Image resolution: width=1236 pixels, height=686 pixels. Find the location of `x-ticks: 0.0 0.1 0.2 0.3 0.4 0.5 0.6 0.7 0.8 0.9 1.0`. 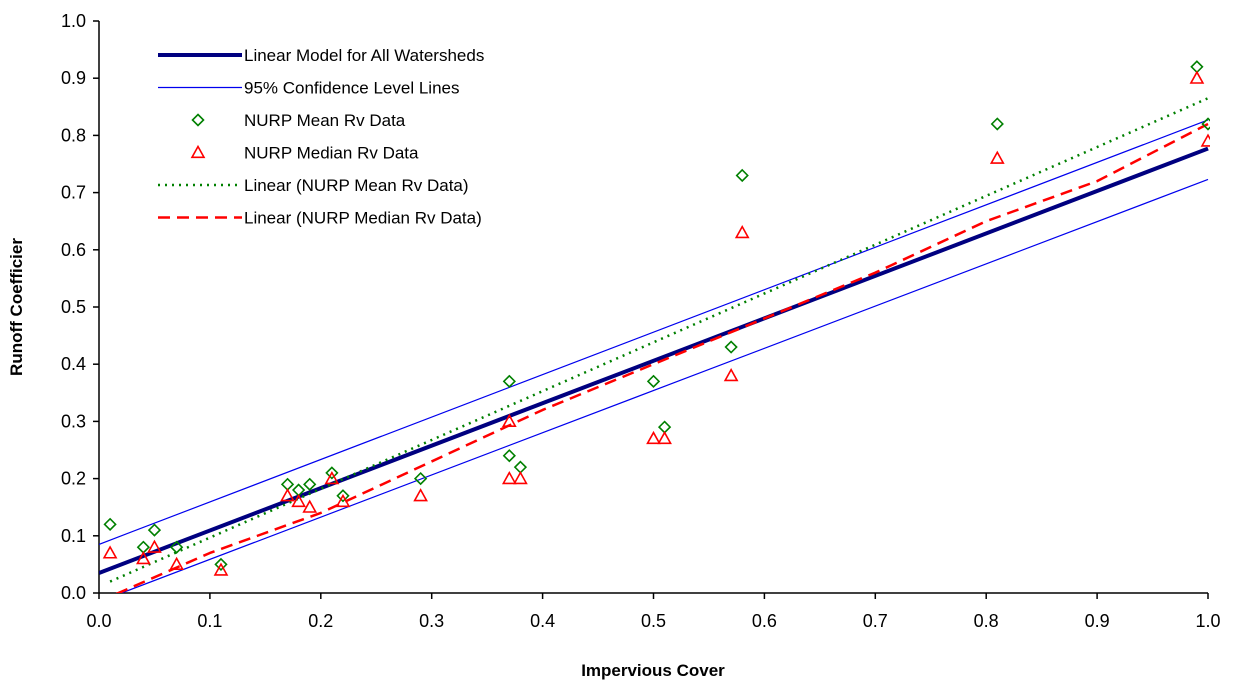

x-ticks: 0.0 0.1 0.2 0.3 0.4 0.5 0.6 0.7 0.8 0.9 1.0 is located at coordinates (653, 612).